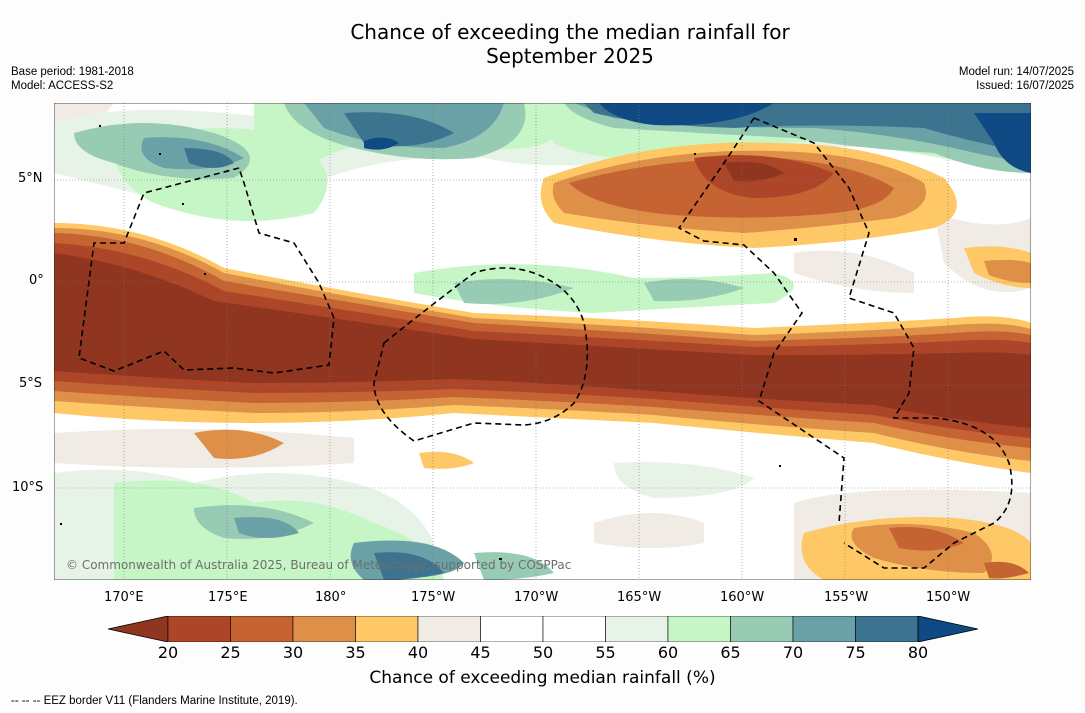 Image resolution: width=1085 pixels, height=713 pixels. I want to click on title-line-2: September 2025, so click(570, 56).